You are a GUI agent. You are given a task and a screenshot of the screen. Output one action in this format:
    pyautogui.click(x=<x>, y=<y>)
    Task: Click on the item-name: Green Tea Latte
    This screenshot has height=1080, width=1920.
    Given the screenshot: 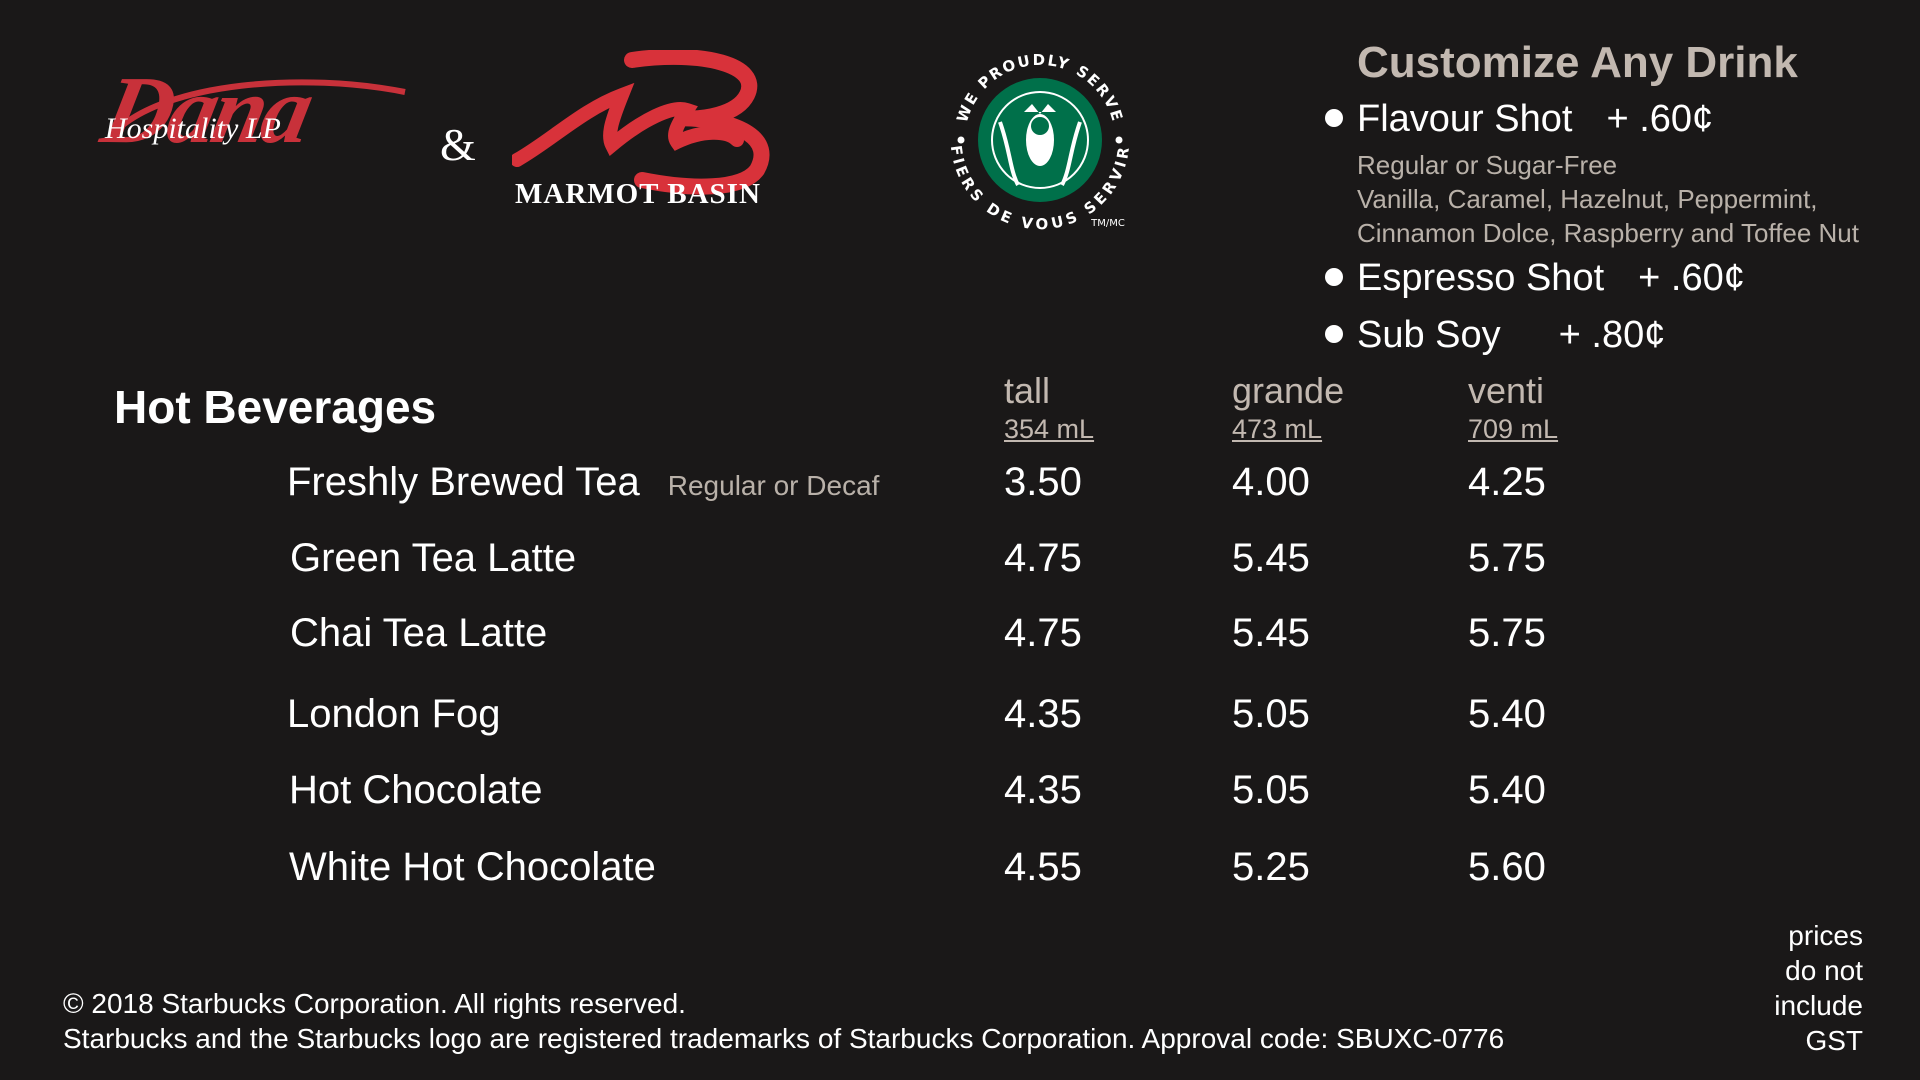 What is the action you would take?
    pyautogui.click(x=433, y=558)
    